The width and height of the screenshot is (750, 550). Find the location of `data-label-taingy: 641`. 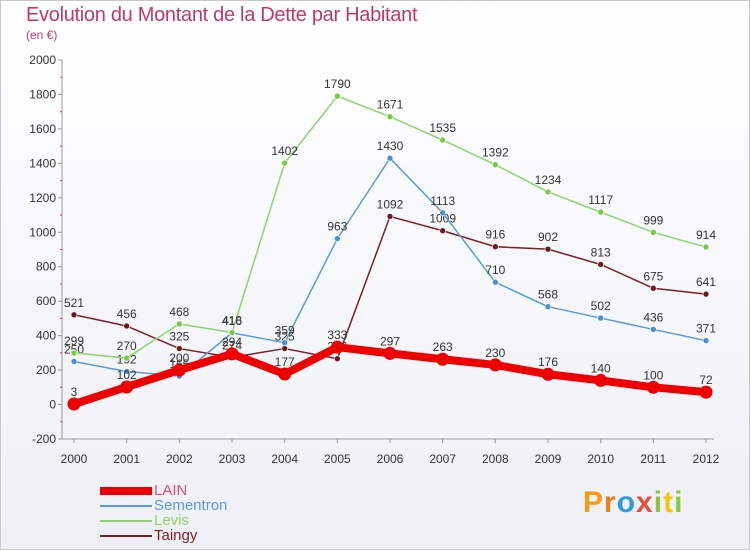

data-label-taingy: 641 is located at coordinates (706, 282).